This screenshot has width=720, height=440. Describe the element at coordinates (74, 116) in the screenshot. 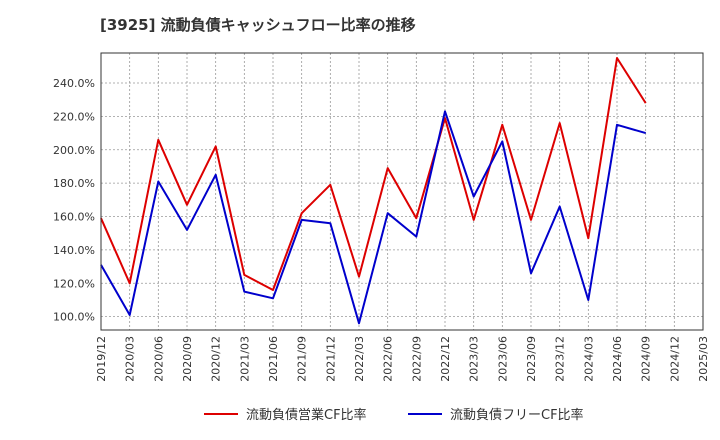

I see `y-tick-label: 220.0%` at that location.